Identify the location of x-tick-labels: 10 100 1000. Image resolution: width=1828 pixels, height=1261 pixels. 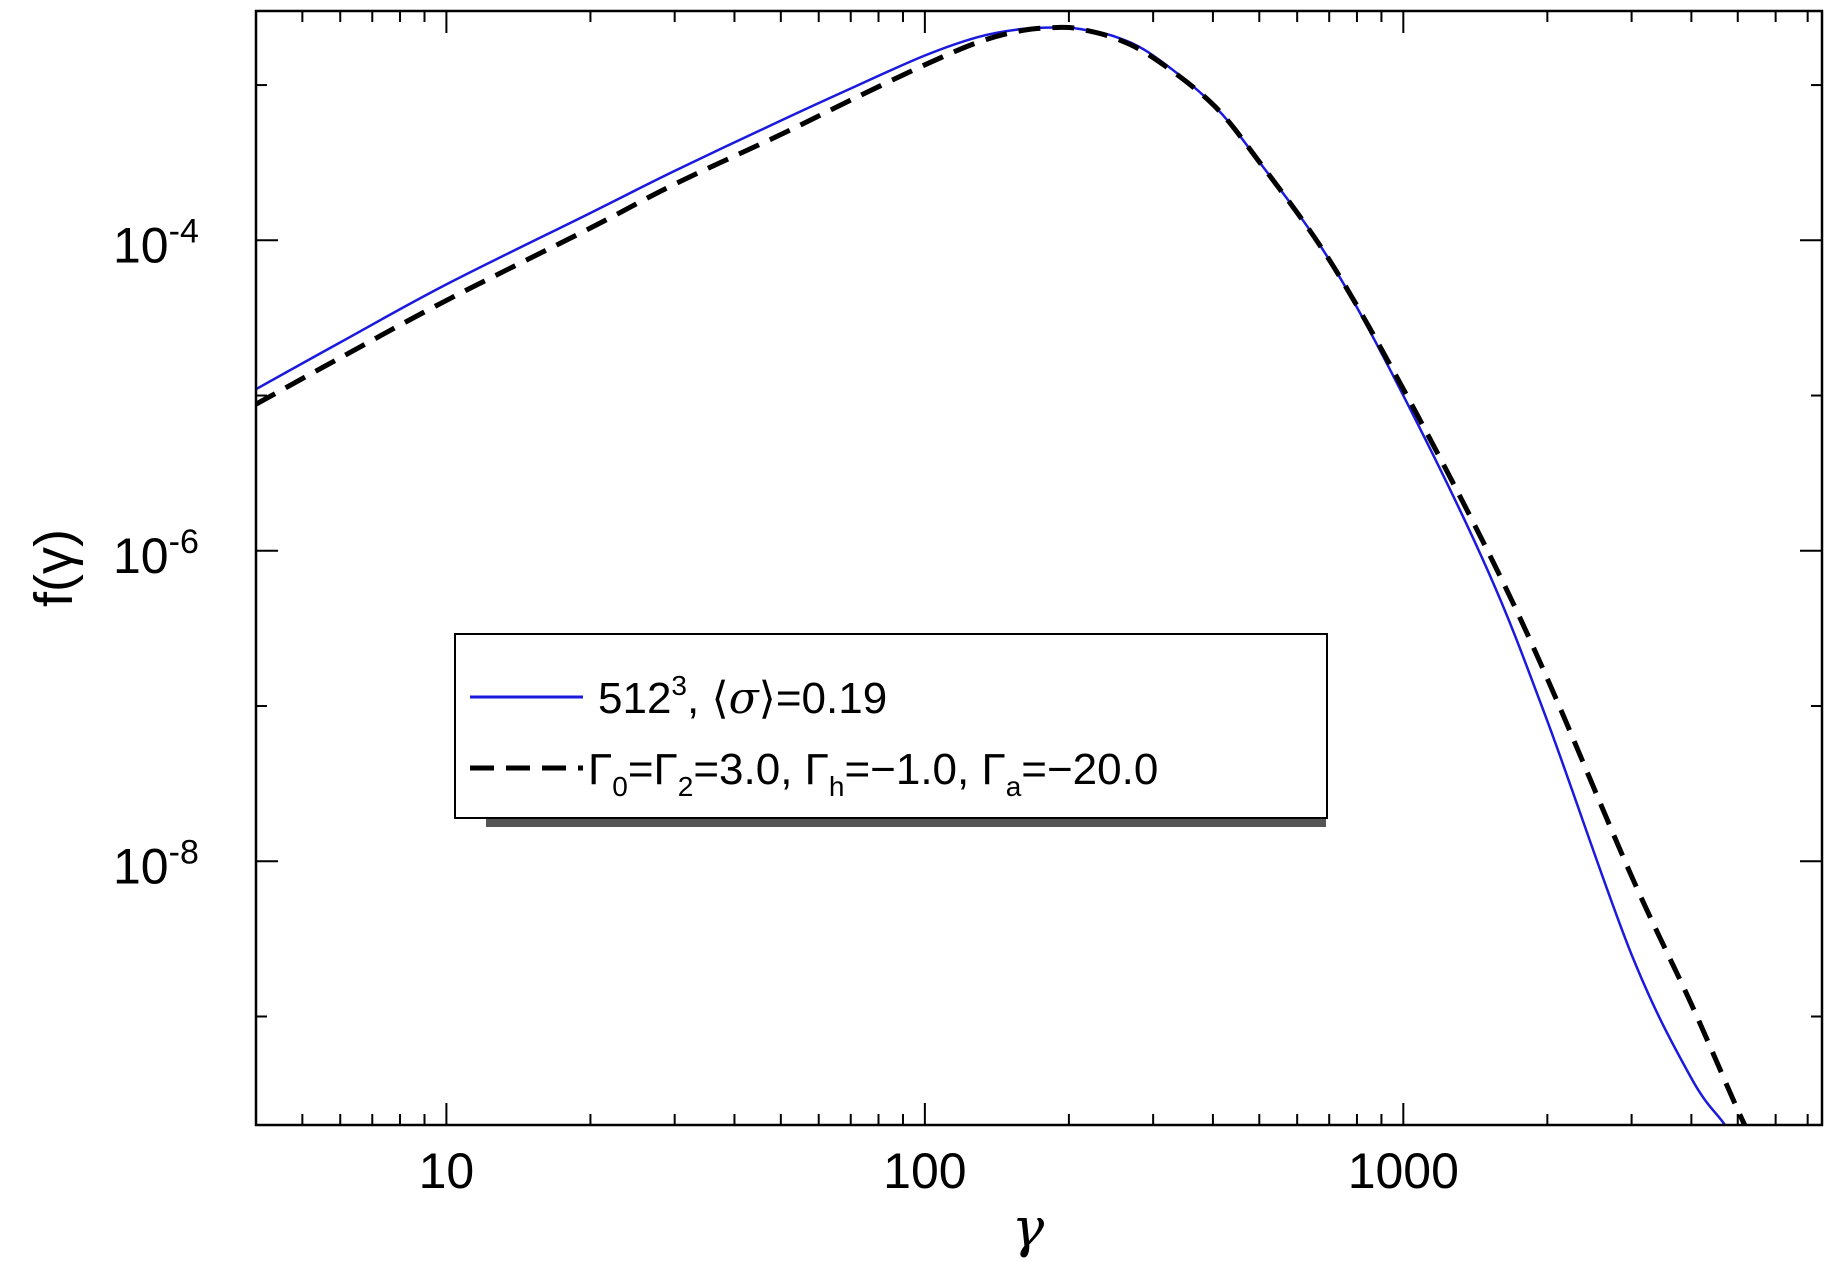
(939, 1171).